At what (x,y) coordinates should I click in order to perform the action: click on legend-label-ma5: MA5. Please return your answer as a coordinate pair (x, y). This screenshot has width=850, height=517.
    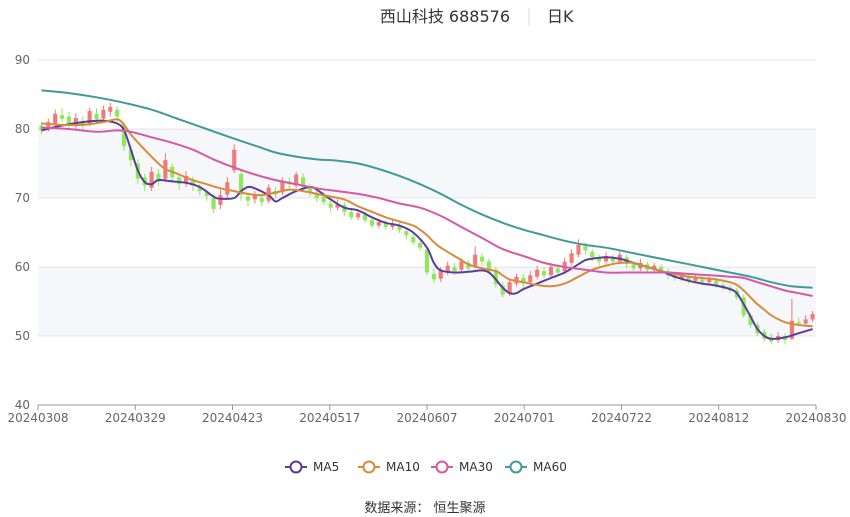
    Looking at the image, I should click on (326, 467).